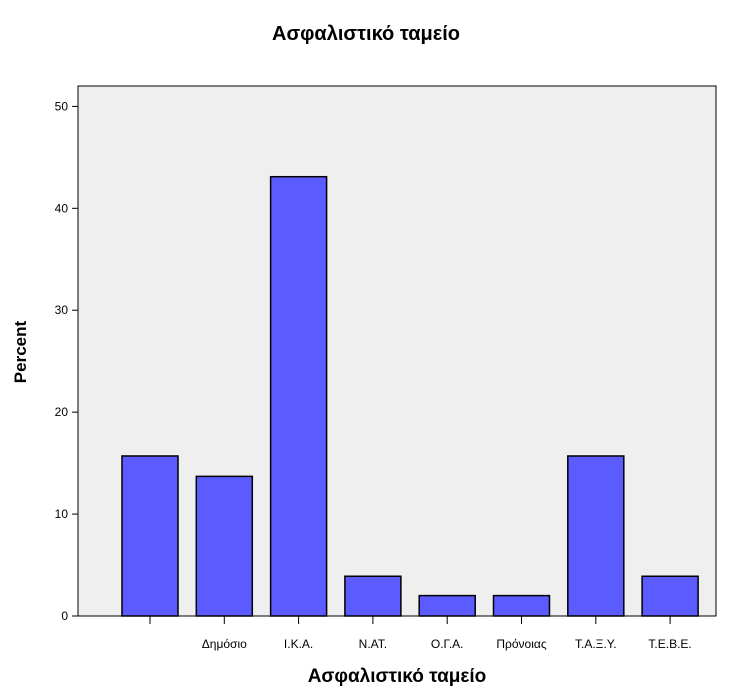 The image size is (733, 690). I want to click on y-tick-label: 0, so click(64, 616).